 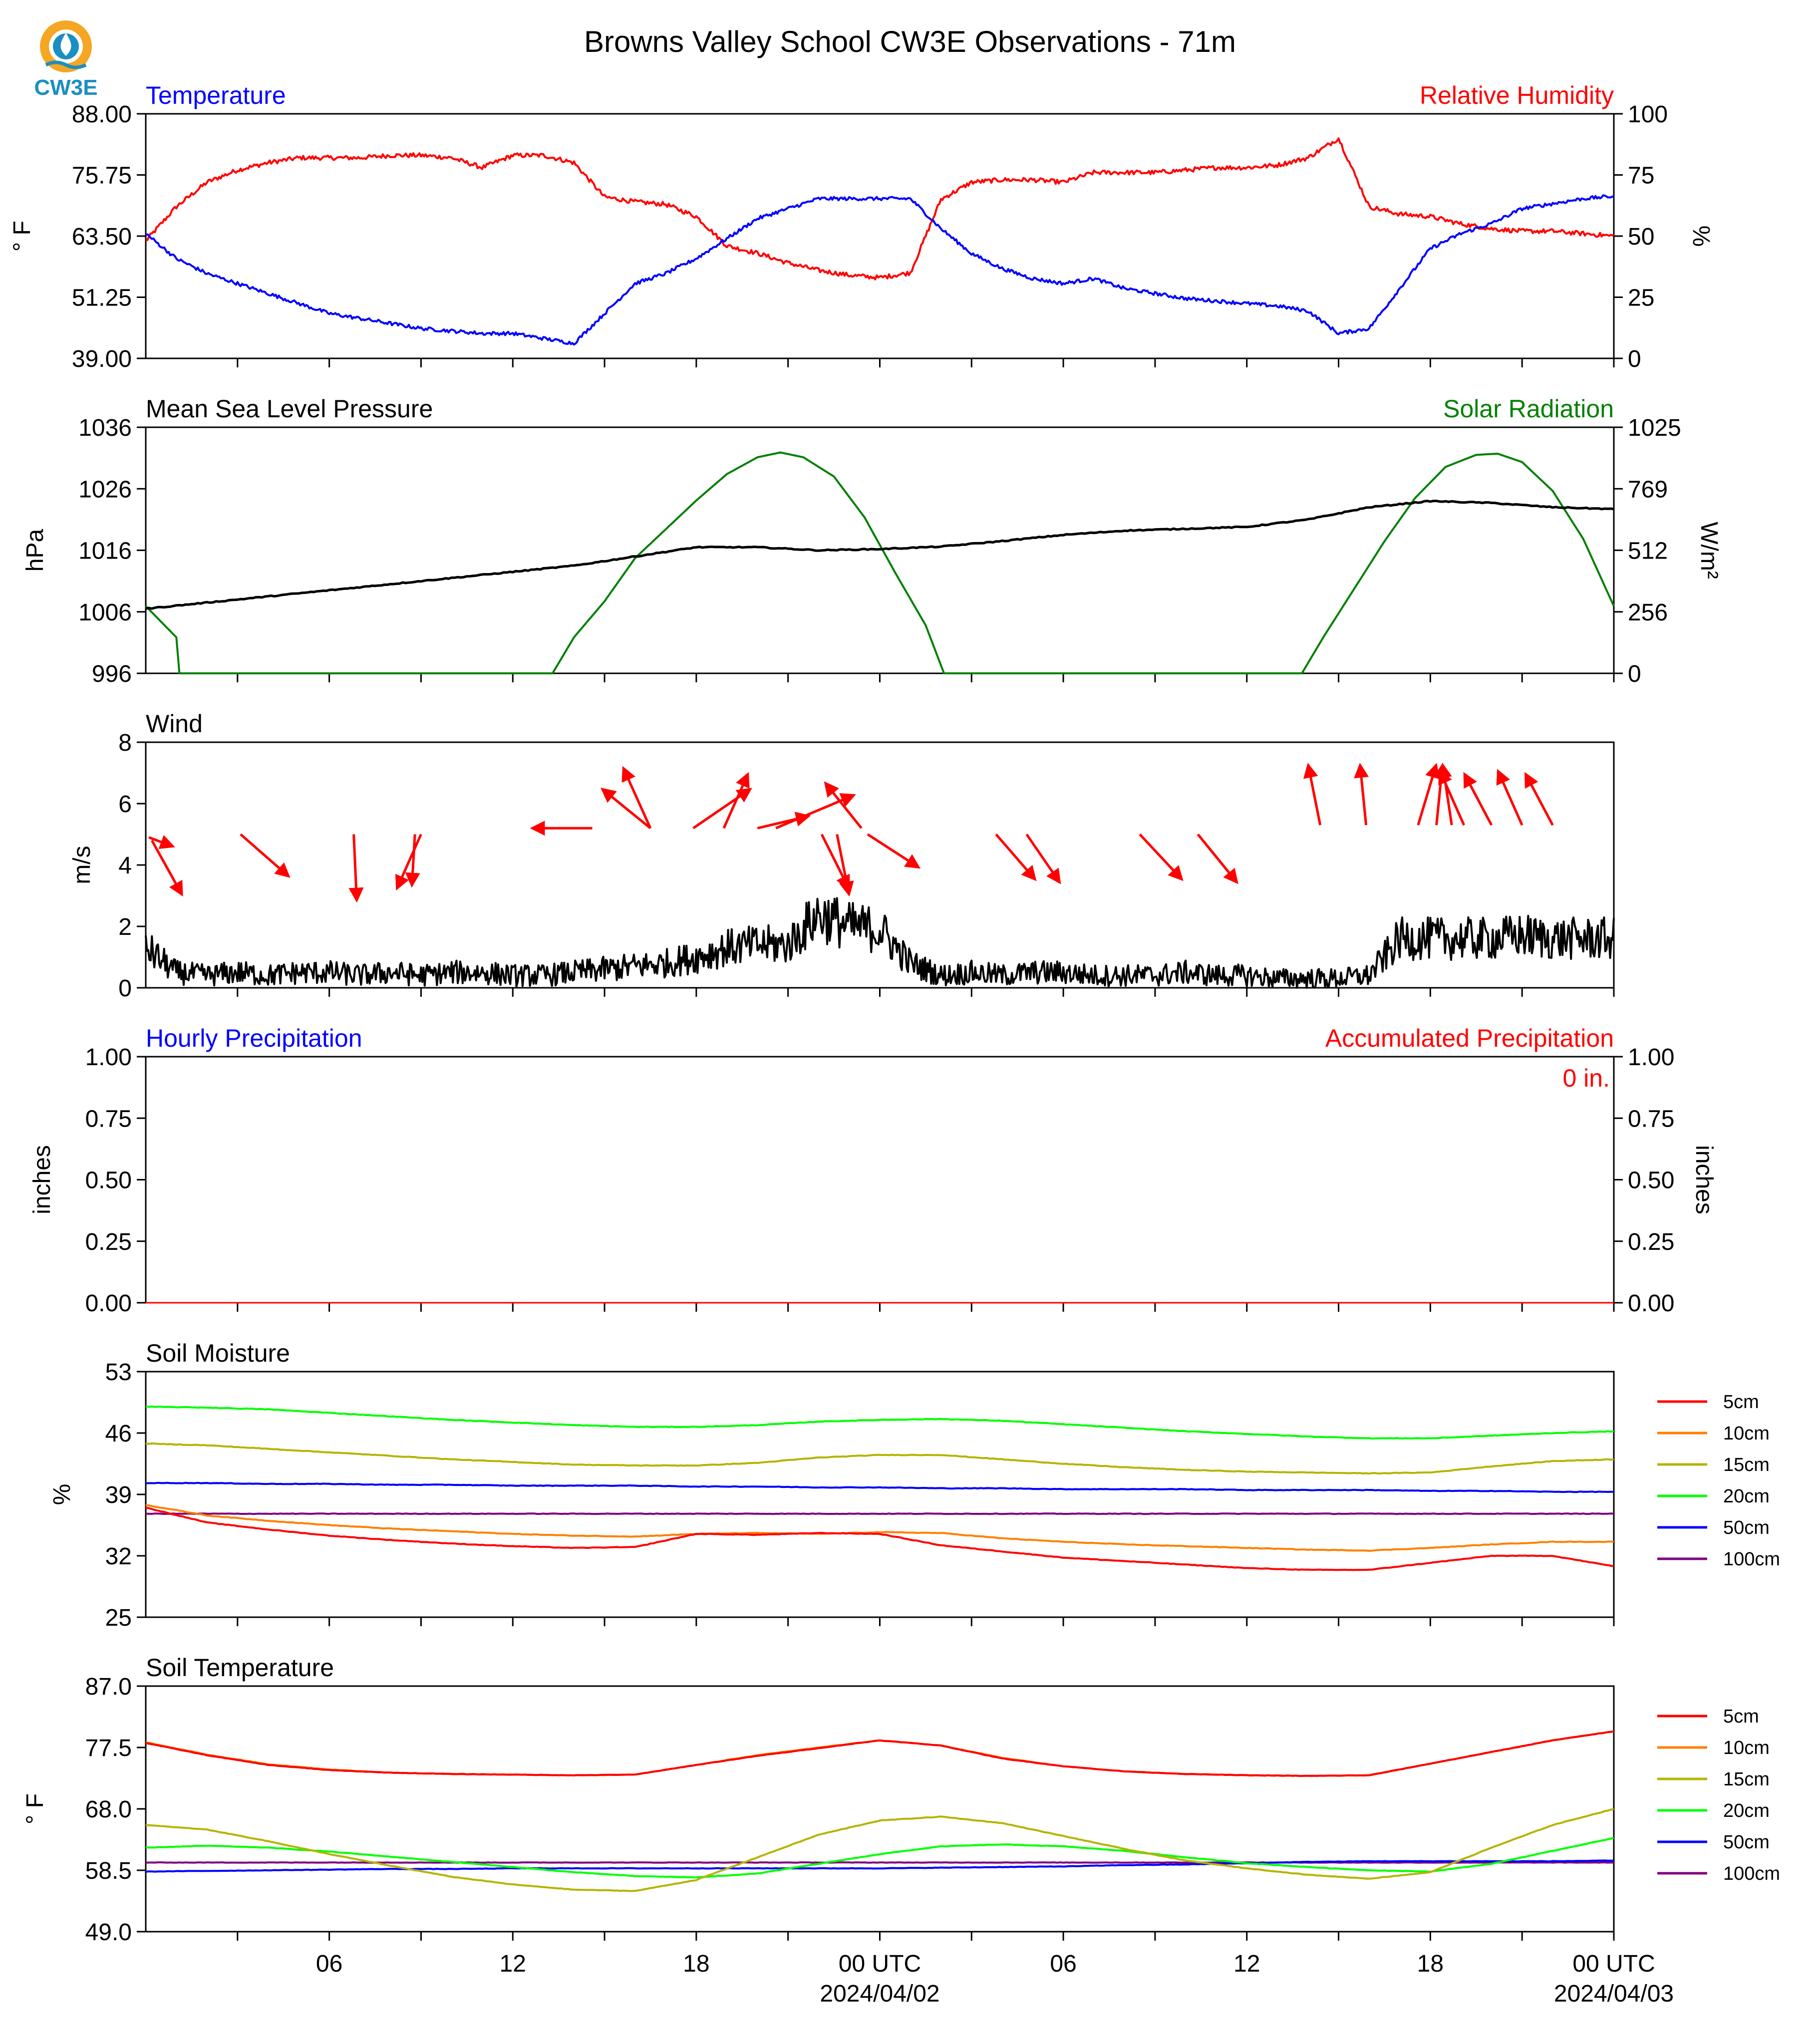 What do you see at coordinates (118, 1618) in the screenshot?
I see `y-tick-label: 25` at bounding box center [118, 1618].